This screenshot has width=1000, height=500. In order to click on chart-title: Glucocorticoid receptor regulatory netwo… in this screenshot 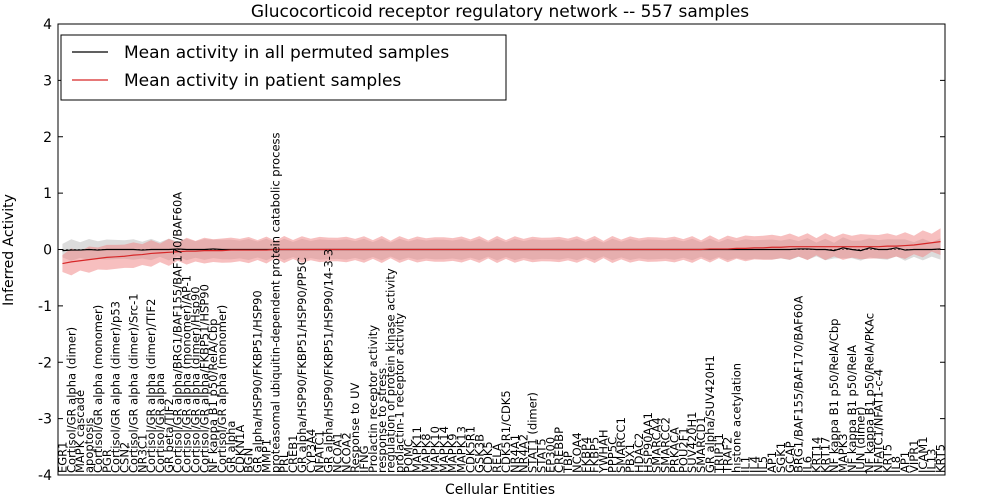, I will do `click(500, 12)`.